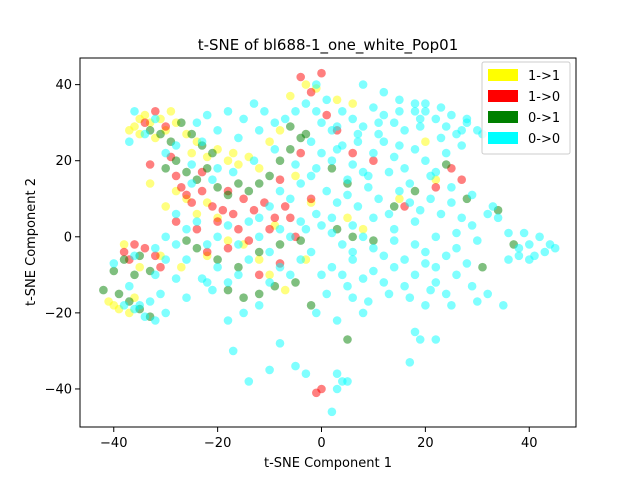  Describe the element at coordinates (544, 139) in the screenshot. I see `legend-label: 0->0` at that location.